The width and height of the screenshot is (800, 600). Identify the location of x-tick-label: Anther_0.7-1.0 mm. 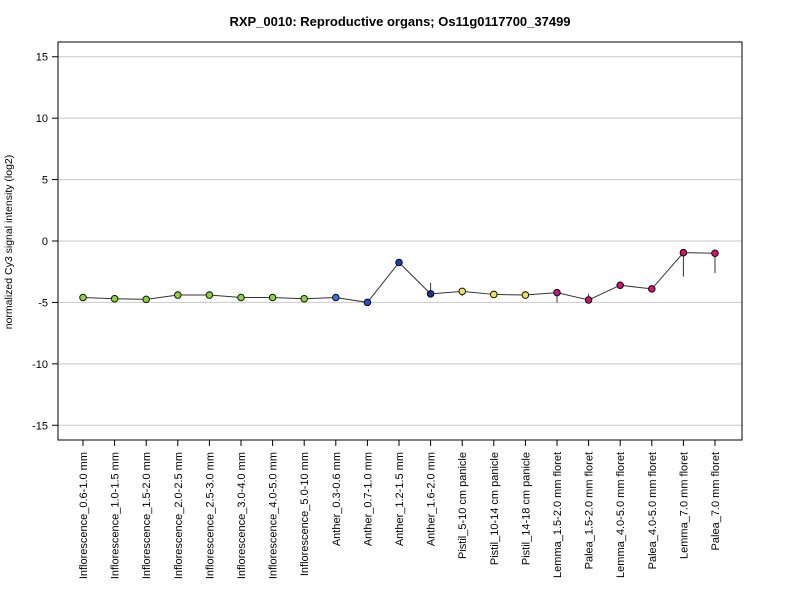
(368, 499).